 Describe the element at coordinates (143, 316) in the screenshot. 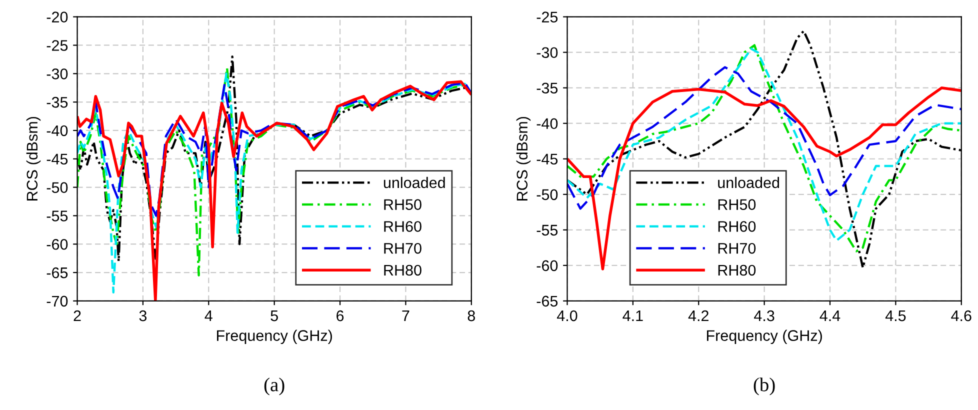

I see `x-tick-label: 3` at that location.